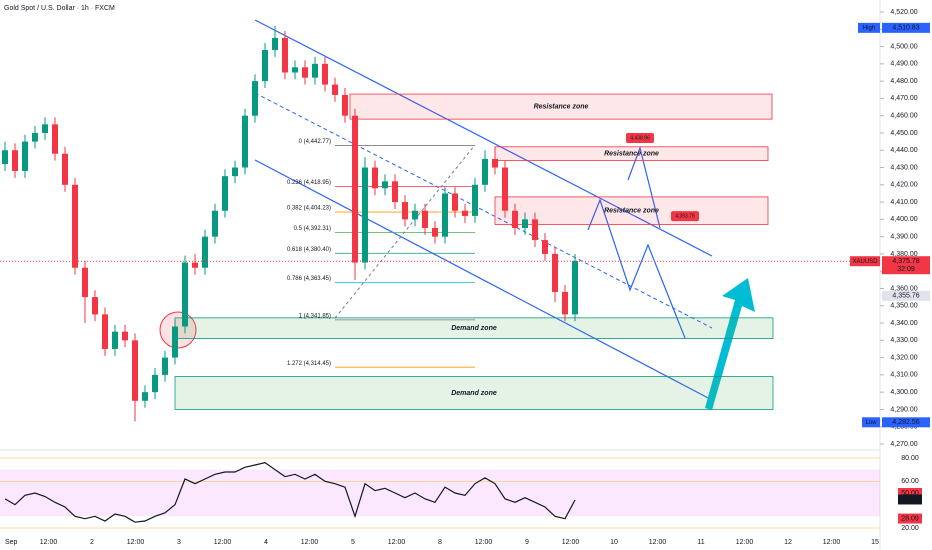 The width and height of the screenshot is (932, 550). Describe the element at coordinates (405, 231) in the screenshot. I see `fib-trend` at that location.